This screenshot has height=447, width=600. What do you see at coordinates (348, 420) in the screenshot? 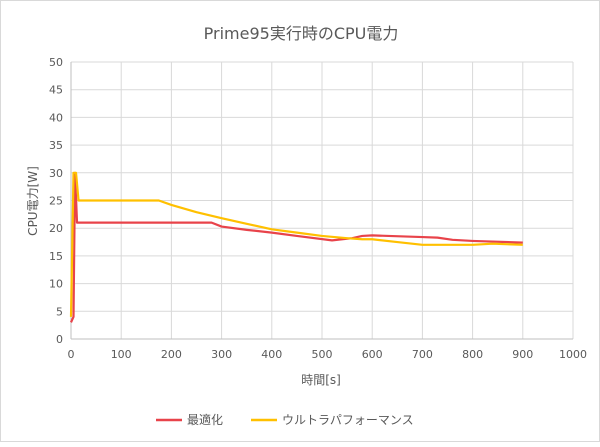
I see `legend-label-1: ウルトラパフォーマンス` at bounding box center [348, 420].